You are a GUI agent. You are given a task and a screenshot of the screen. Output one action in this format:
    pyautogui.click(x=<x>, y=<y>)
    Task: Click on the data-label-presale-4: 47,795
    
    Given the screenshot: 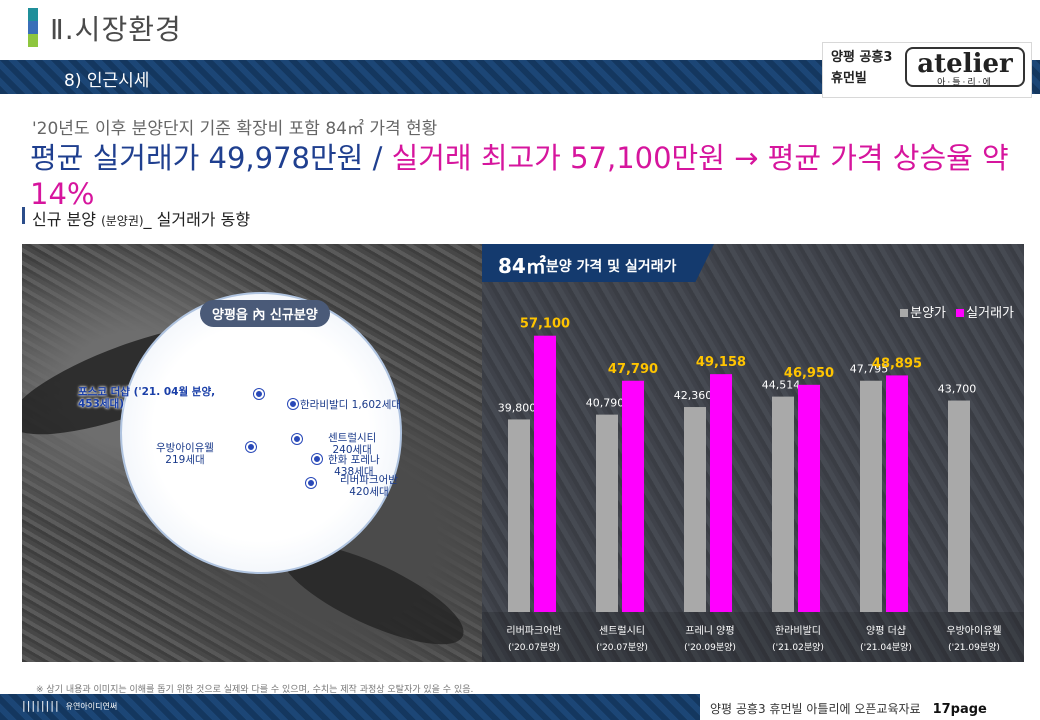 What is the action you would take?
    pyautogui.click(x=869, y=369)
    